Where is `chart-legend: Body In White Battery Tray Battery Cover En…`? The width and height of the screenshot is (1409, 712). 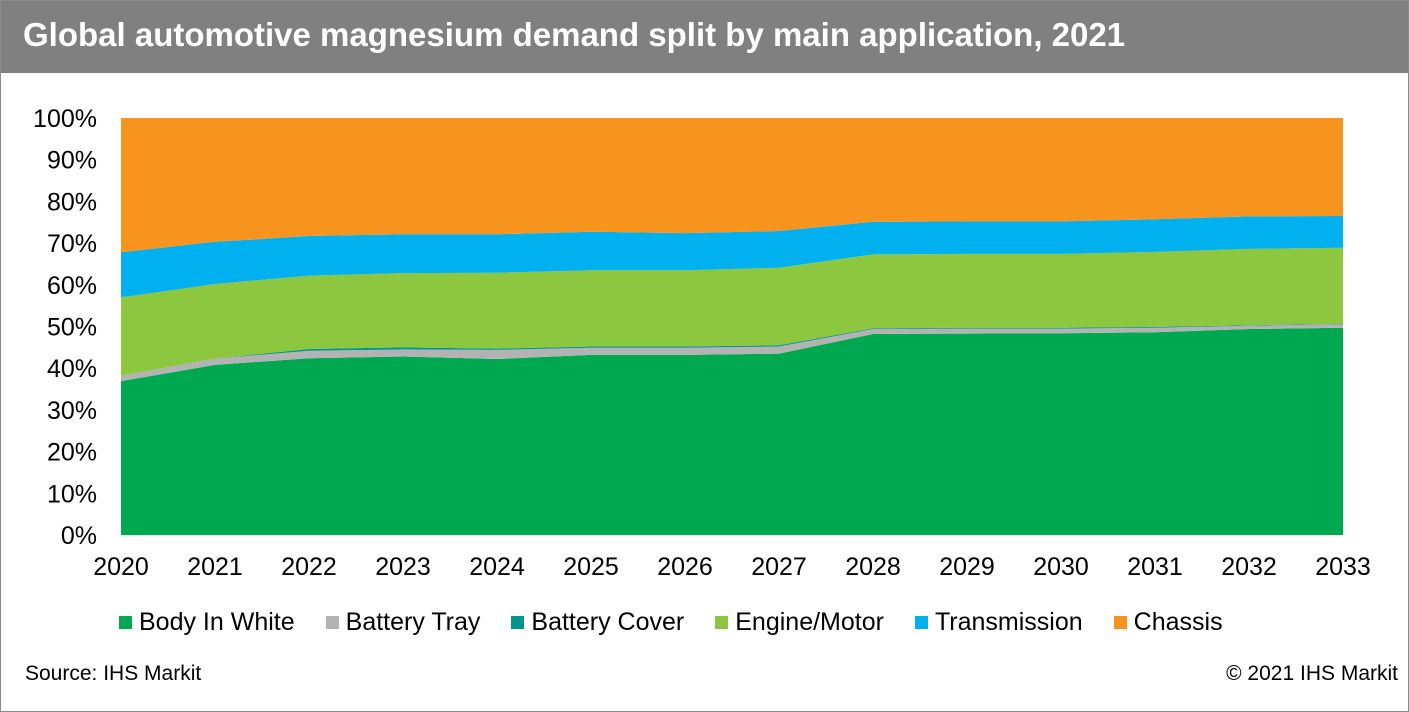
chart-legend: Body In White Battery Tray Battery Cover En… is located at coordinates (686, 622).